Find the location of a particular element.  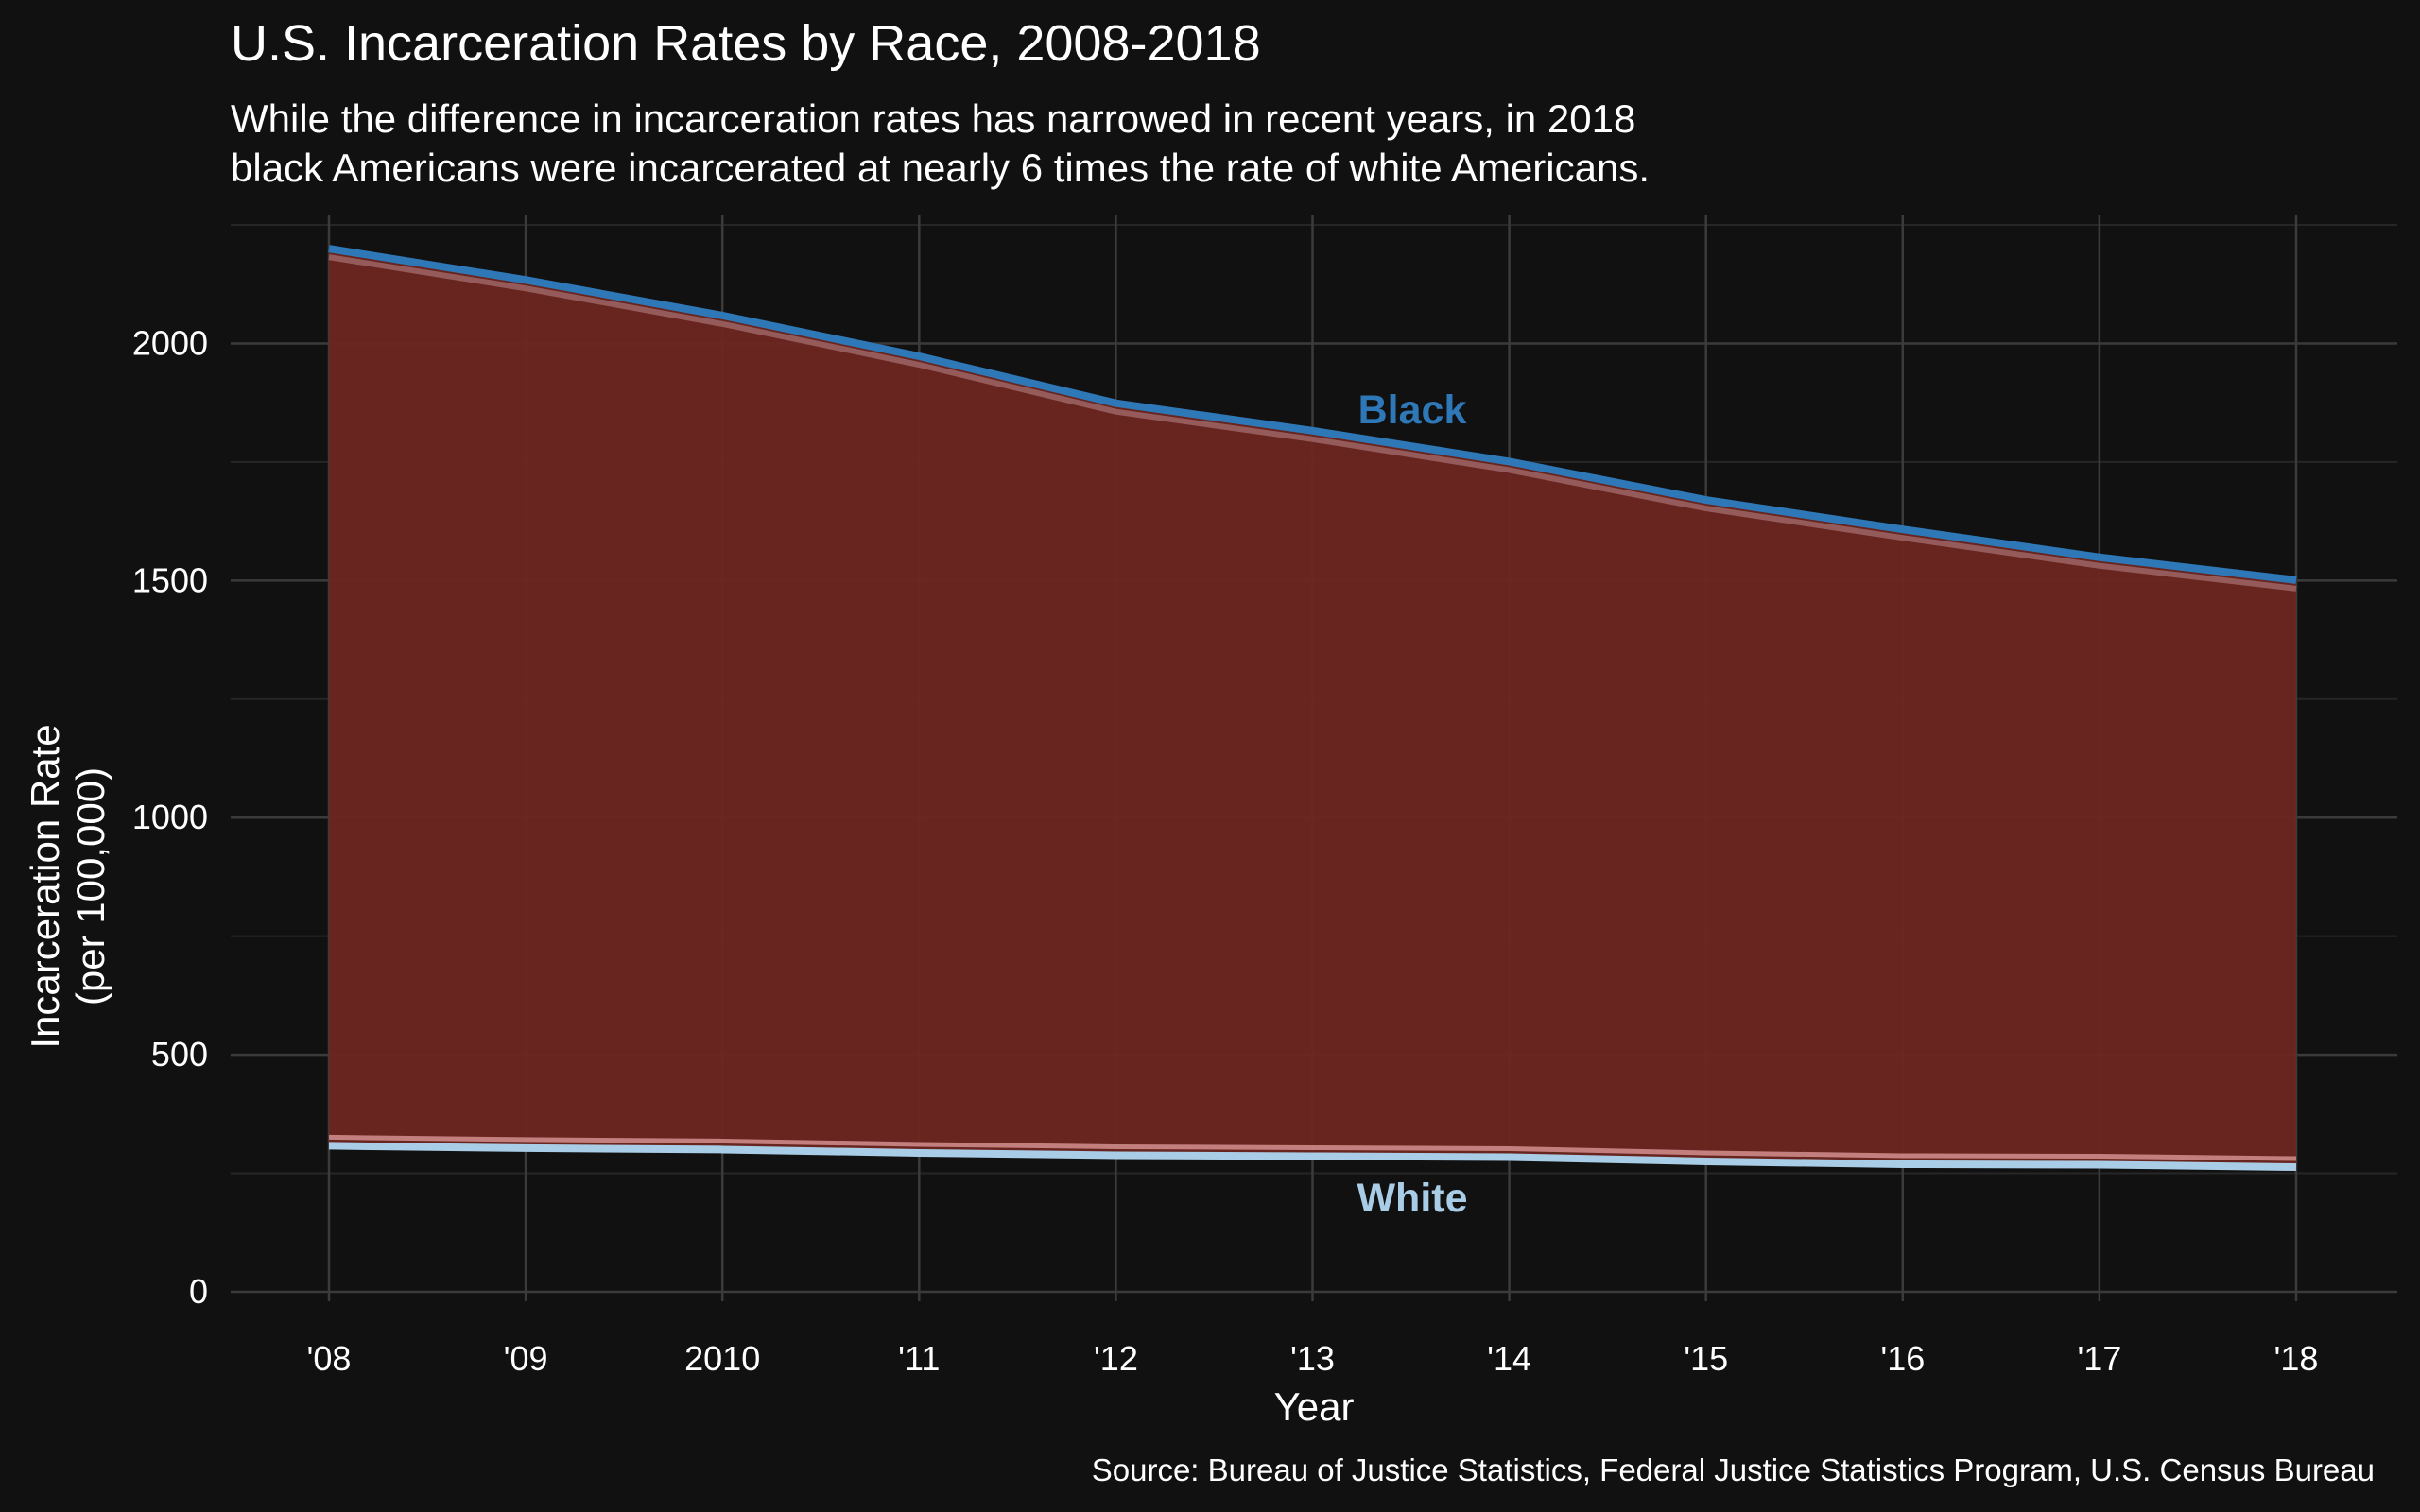

x-tick-label: '11 is located at coordinates (919, 1358).